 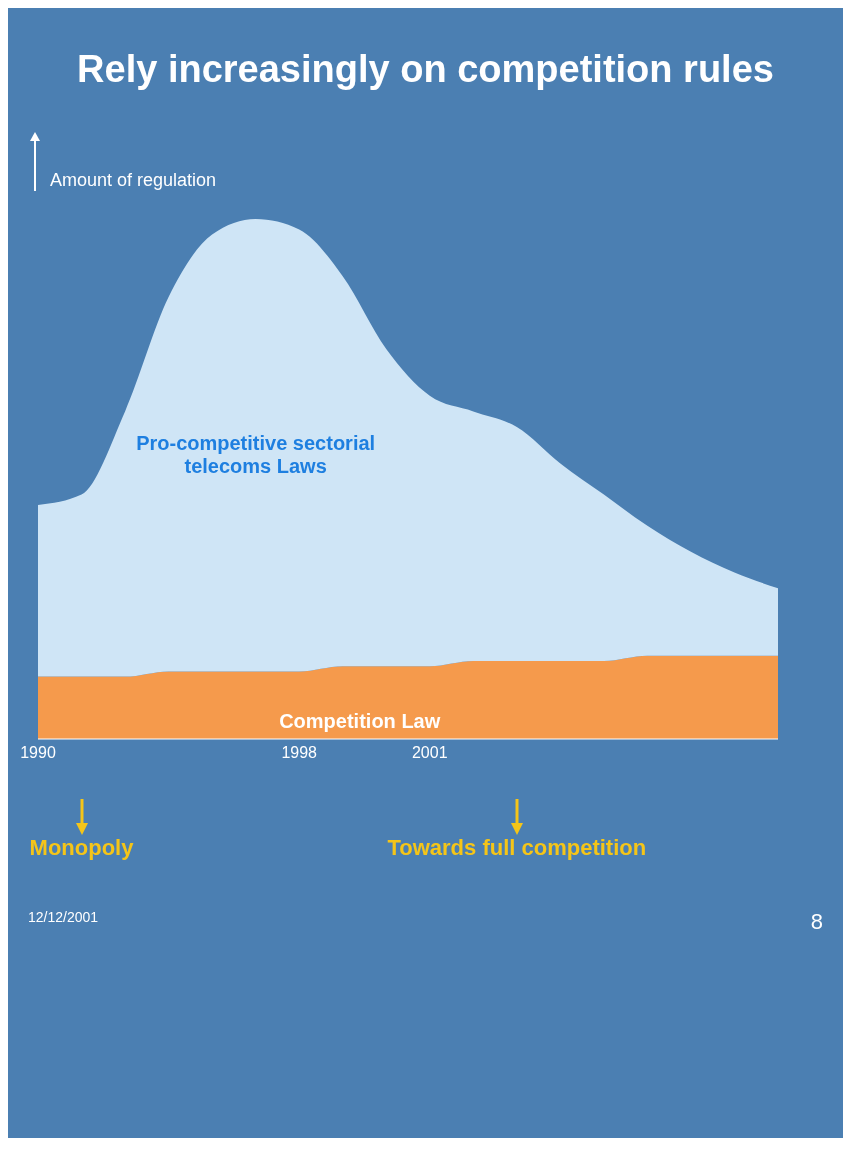 What do you see at coordinates (133, 180) in the screenshot?
I see `y-axis-title: Amount of regulation` at bounding box center [133, 180].